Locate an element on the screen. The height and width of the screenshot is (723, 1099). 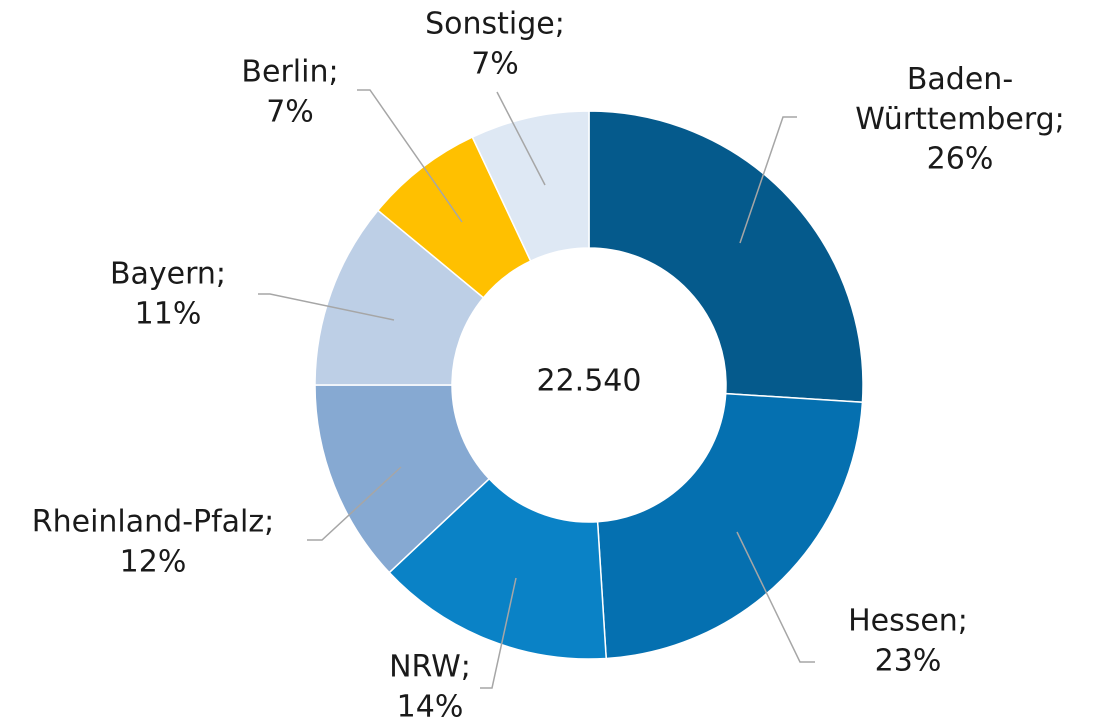
slice-label: NRW; is located at coordinates (430, 667).